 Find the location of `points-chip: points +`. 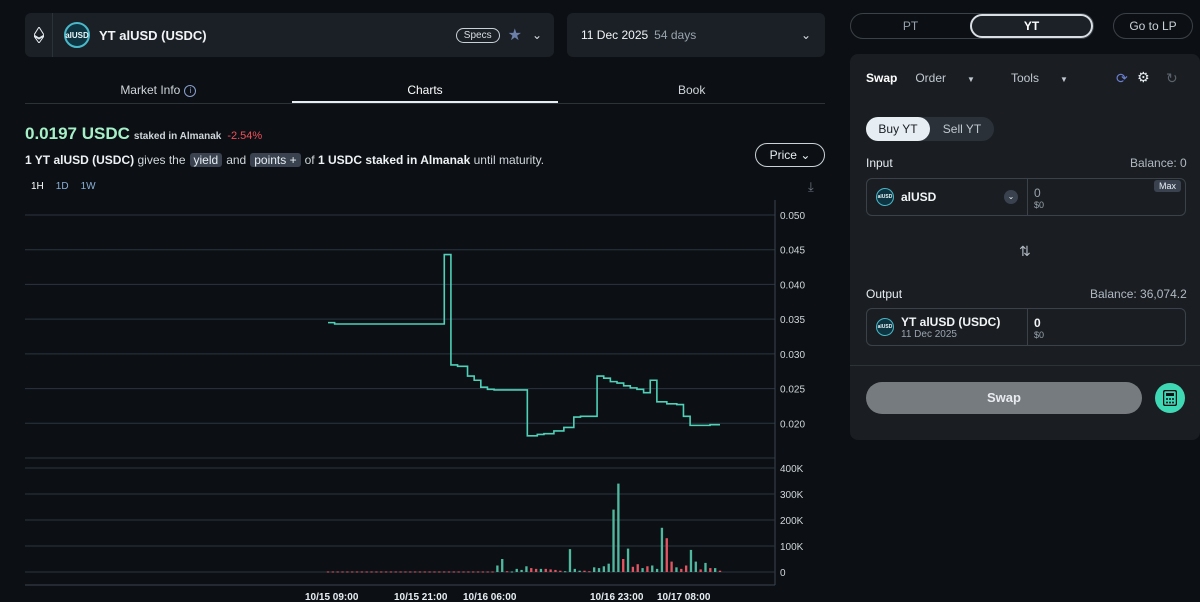

points-chip: points + is located at coordinates (275, 160).